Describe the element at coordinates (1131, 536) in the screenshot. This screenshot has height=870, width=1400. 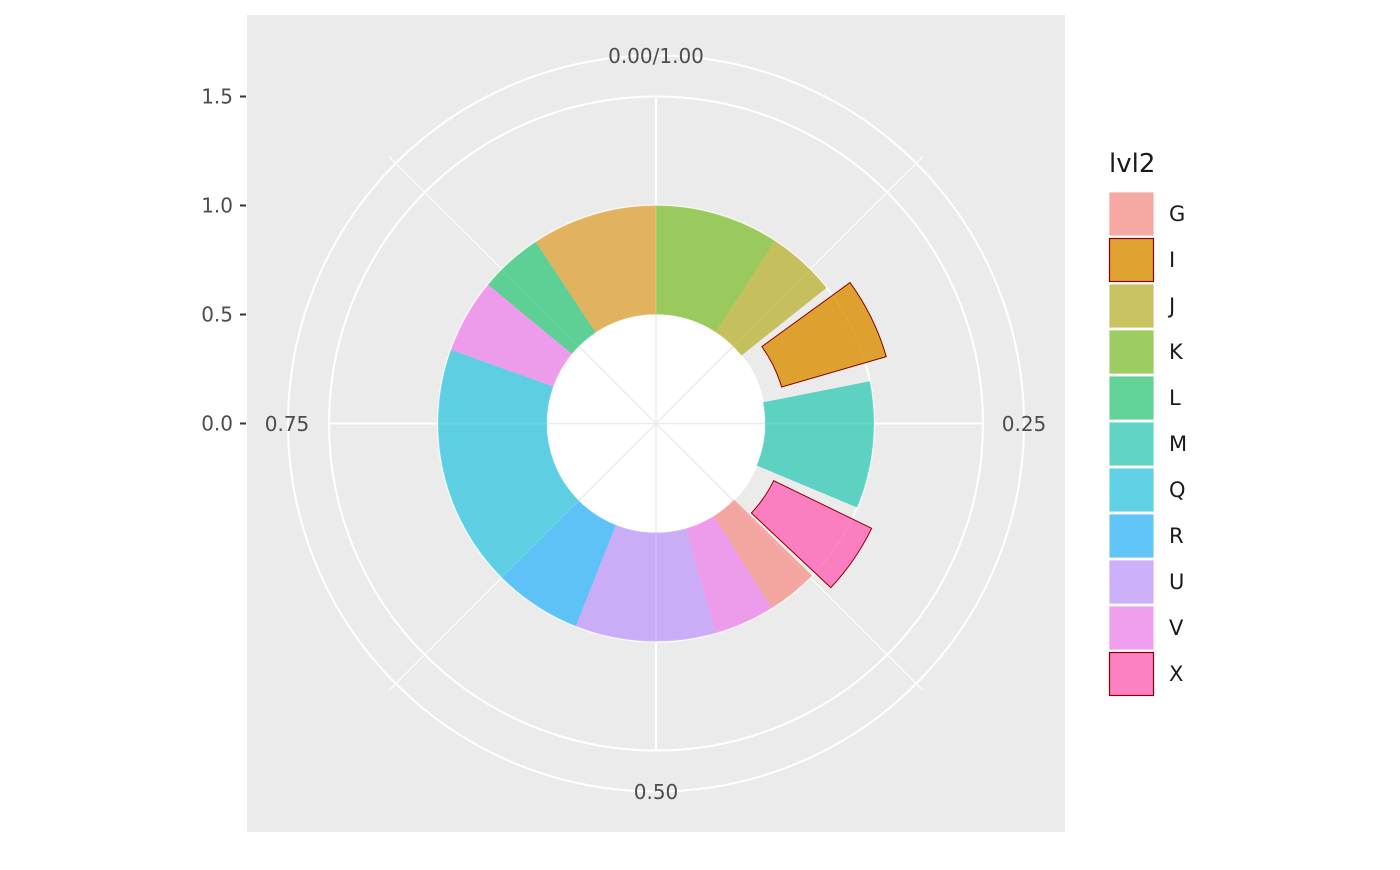
I see `legend-swatch-r` at that location.